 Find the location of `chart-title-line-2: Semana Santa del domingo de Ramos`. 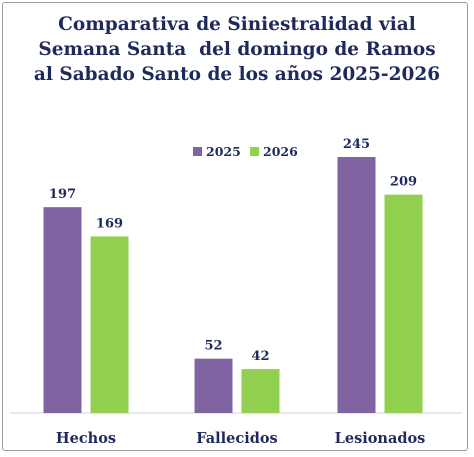

chart-title-line-2: Semana Santa del domingo de Ramos is located at coordinates (237, 49).